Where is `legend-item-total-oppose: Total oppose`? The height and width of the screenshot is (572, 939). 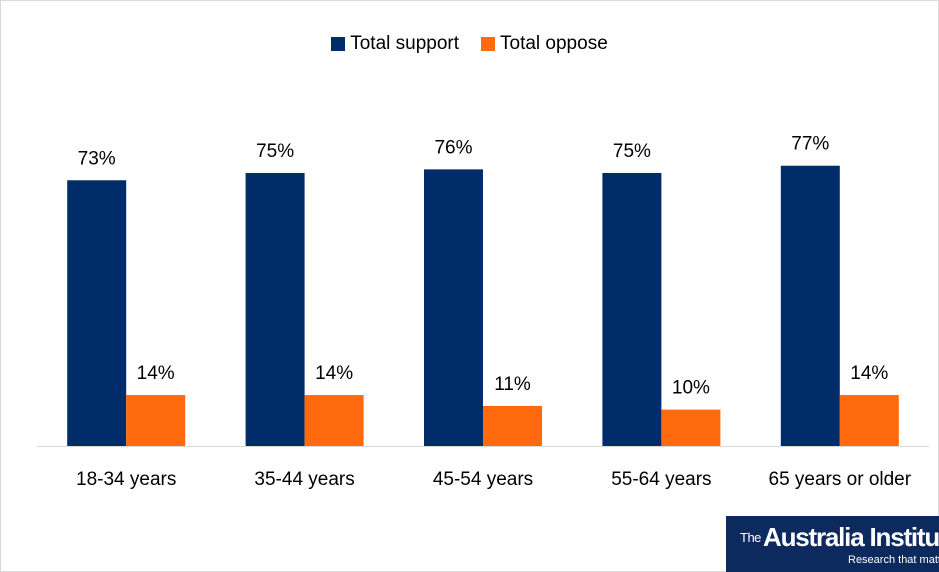
legend-item-total-oppose: Total oppose is located at coordinates (544, 44).